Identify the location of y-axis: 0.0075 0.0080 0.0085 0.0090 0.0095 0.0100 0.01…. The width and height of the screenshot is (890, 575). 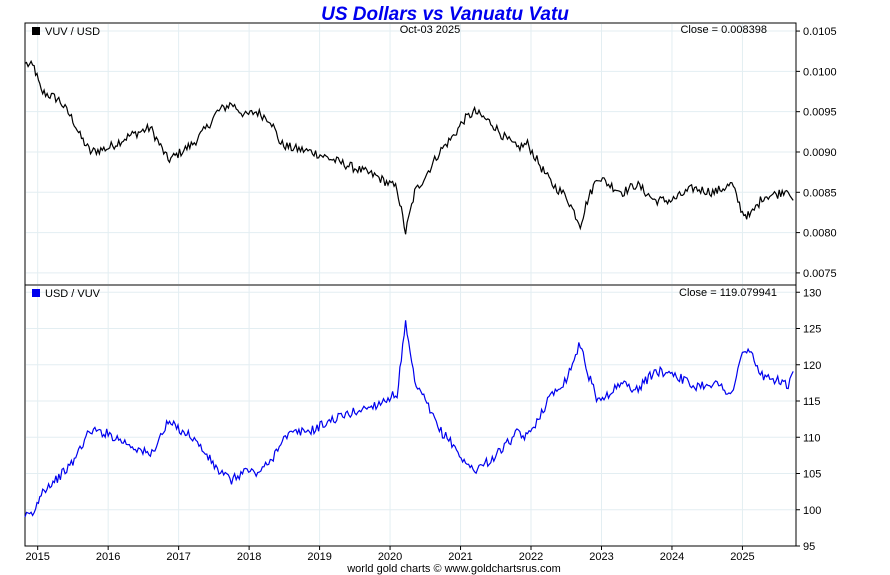
(816, 153).